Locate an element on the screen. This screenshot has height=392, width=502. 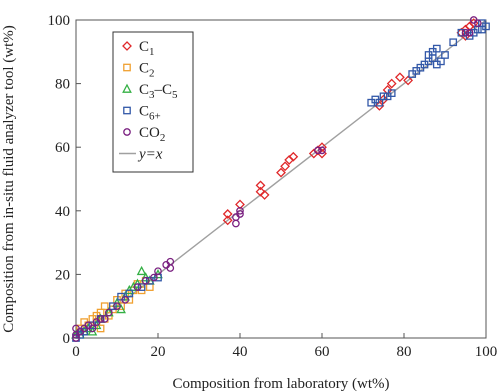
x-tick-label: 100 is located at coordinates (486, 352).